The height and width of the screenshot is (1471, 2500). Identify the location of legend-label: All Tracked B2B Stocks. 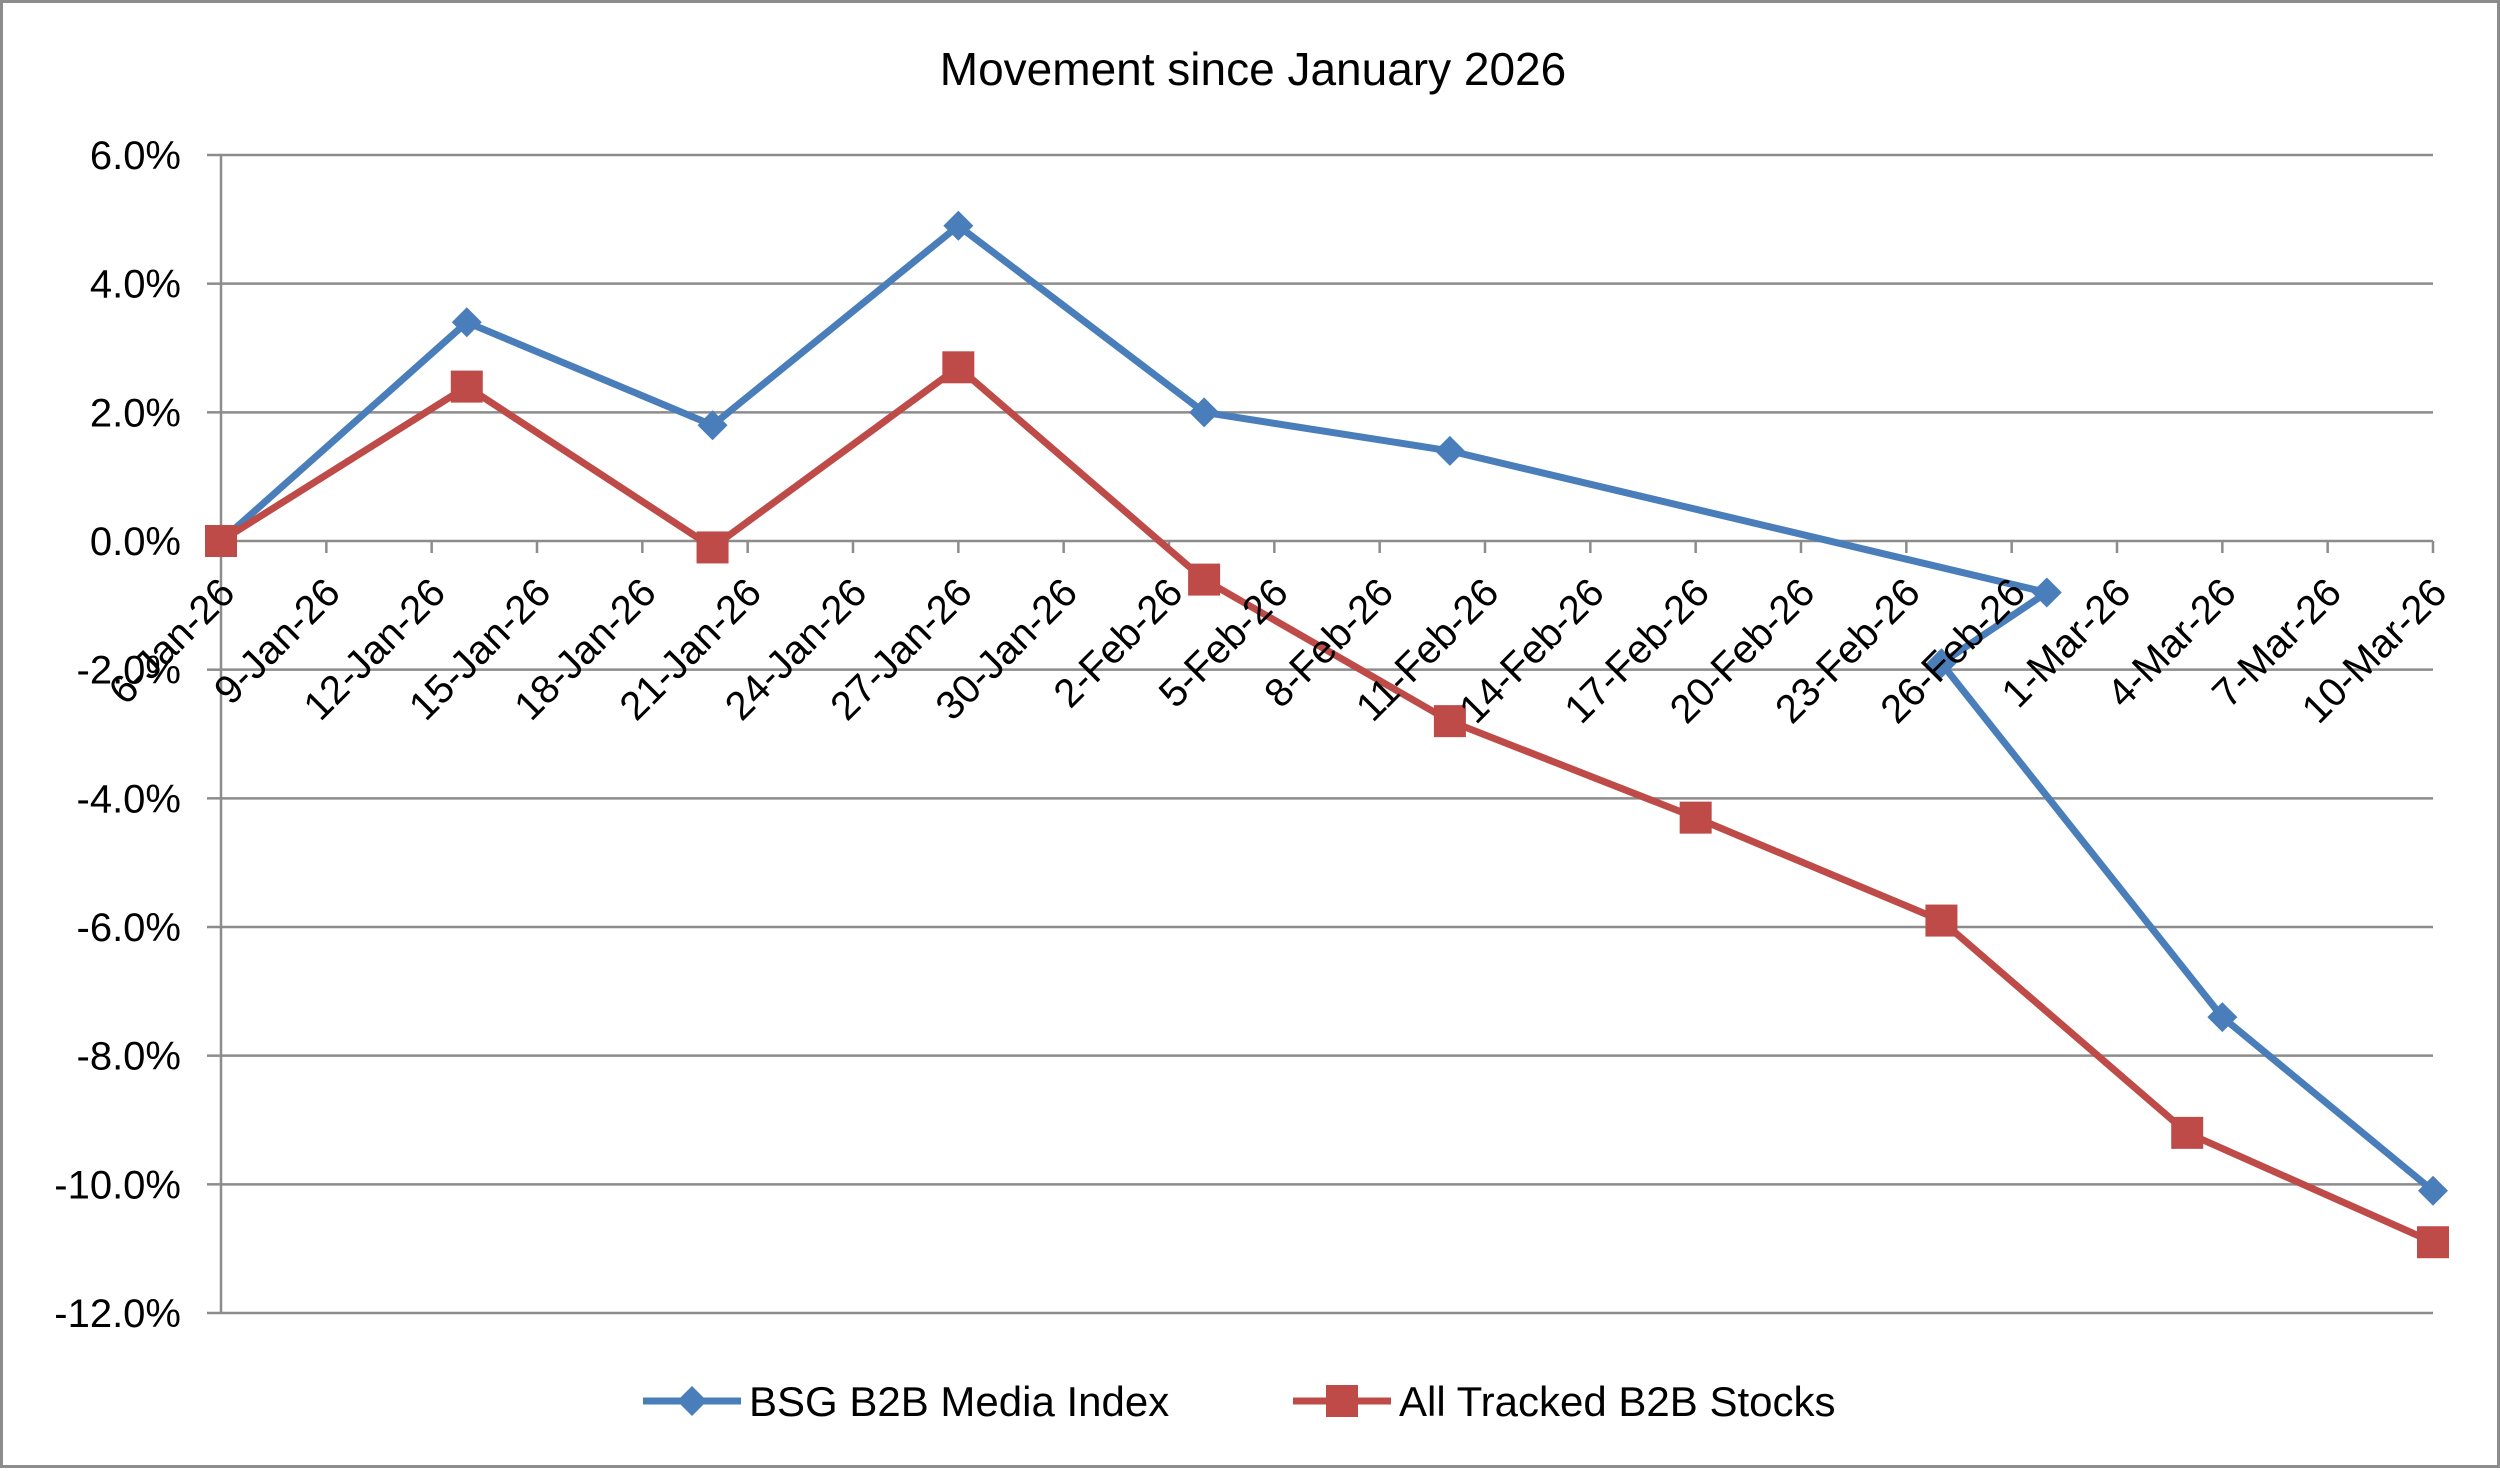
(1617, 1401).